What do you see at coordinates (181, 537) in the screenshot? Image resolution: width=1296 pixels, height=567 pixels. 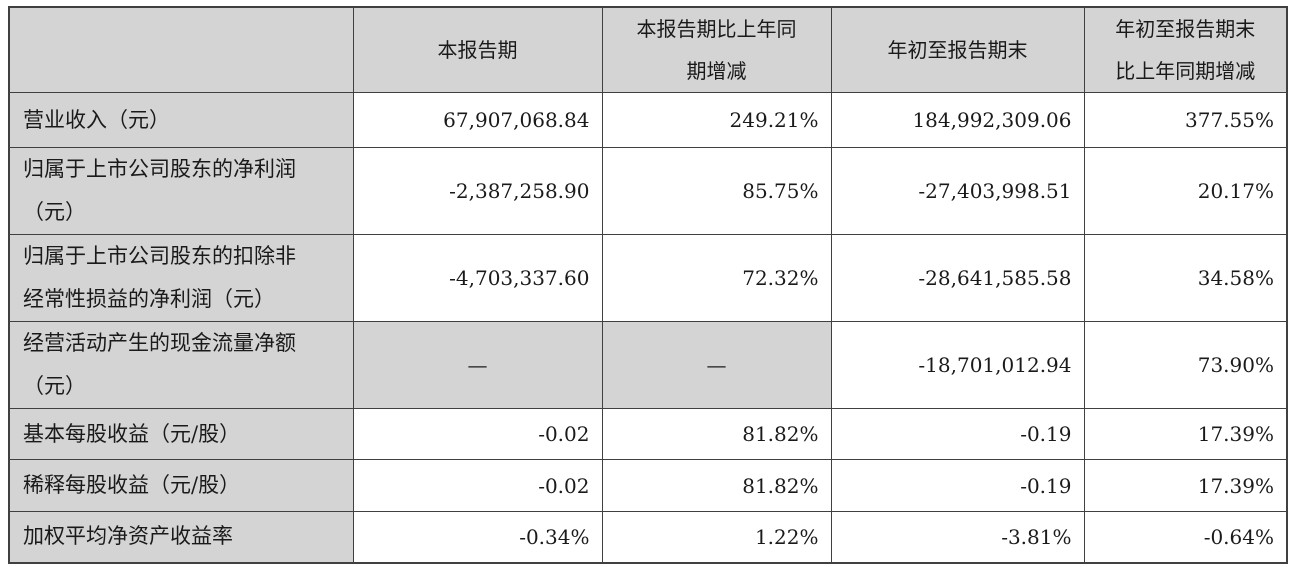 I see `row-label: 加权平均净资产收益率` at bounding box center [181, 537].